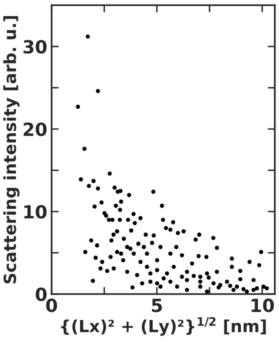 The width and height of the screenshot is (279, 348). What do you see at coordinates (52, 305) in the screenshot?
I see `x-tick-label: 0` at bounding box center [52, 305].